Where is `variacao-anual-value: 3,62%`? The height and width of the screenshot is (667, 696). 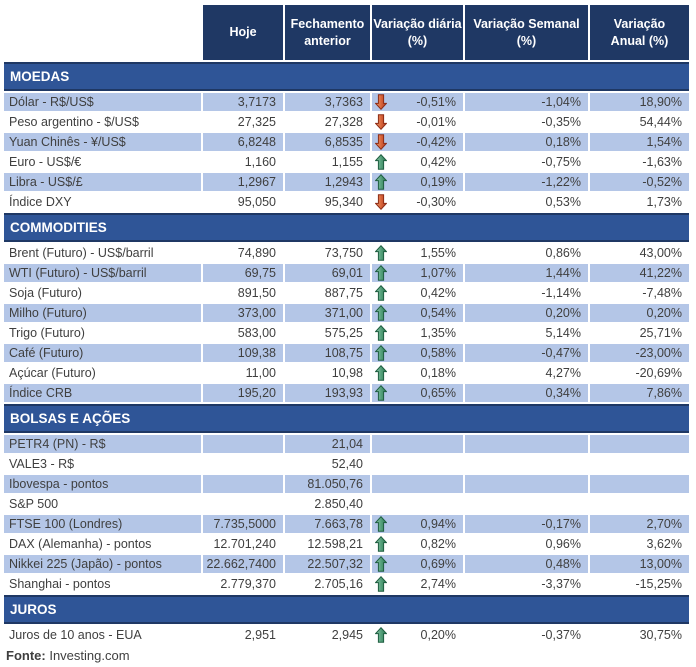
variacao-anual-value: 3,62% is located at coordinates (664, 544).